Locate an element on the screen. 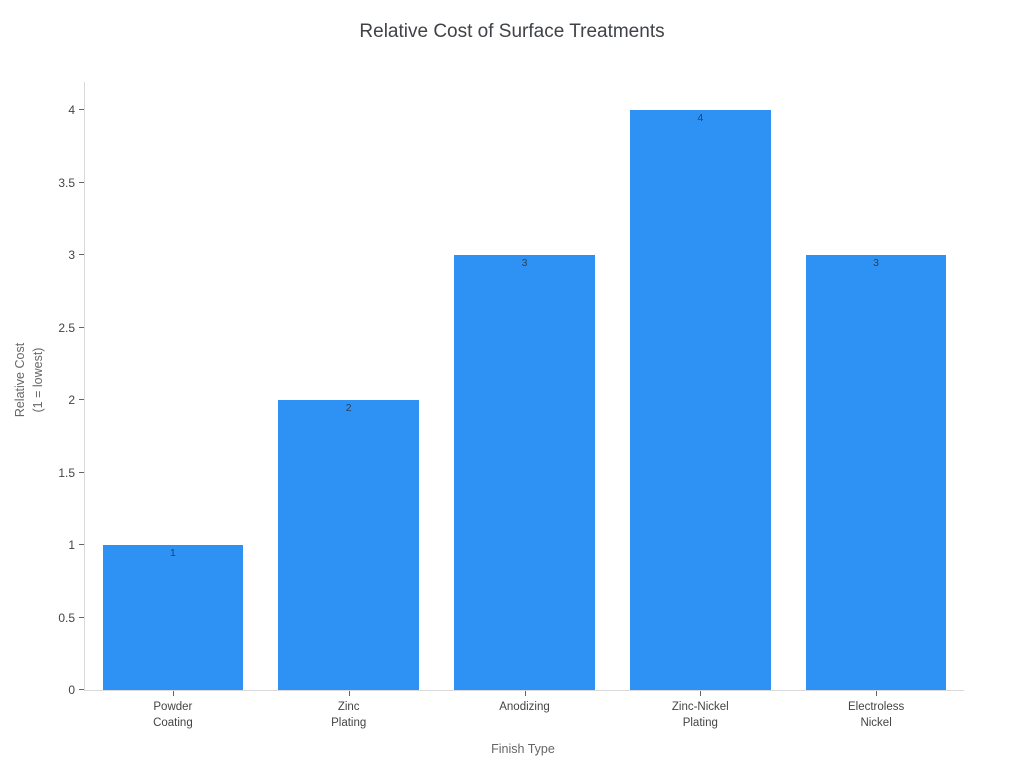  x-axis-title: Finish Type is located at coordinates (523, 749).